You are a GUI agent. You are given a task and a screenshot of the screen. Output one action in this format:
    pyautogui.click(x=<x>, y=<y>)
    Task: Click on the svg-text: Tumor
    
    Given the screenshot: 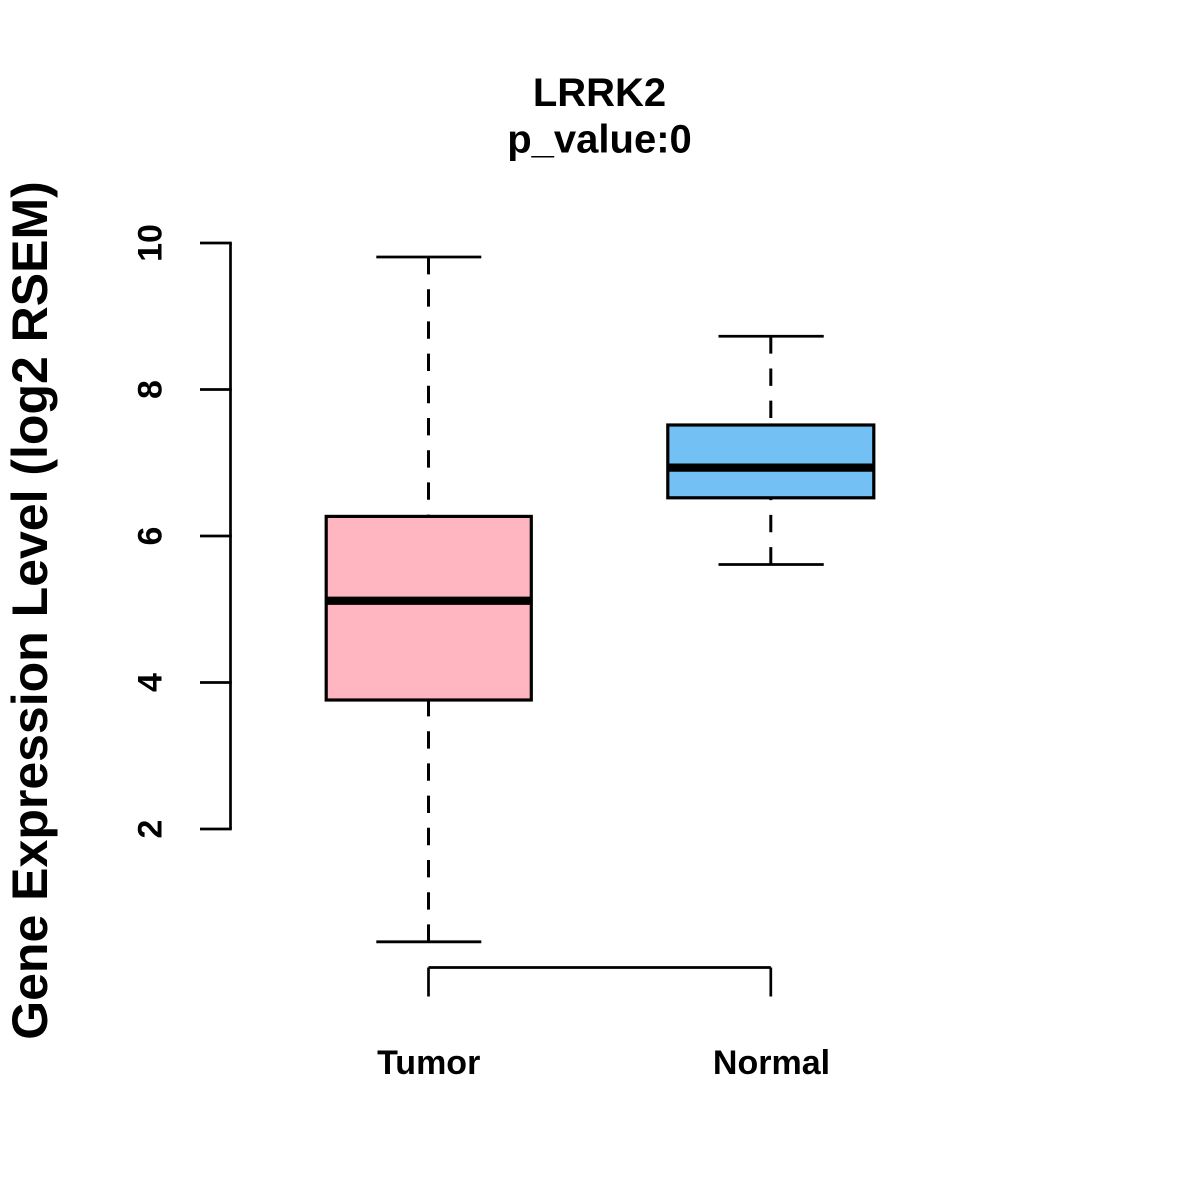 What is the action you would take?
    pyautogui.click(x=428, y=1063)
    